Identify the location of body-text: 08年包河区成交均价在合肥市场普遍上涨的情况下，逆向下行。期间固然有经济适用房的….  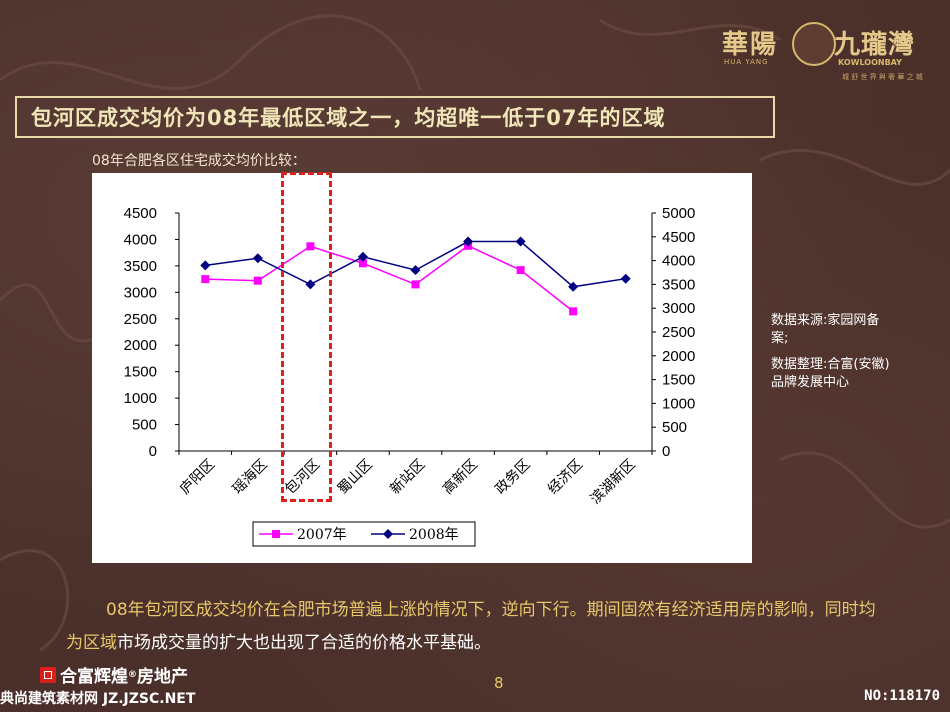
(476, 627).